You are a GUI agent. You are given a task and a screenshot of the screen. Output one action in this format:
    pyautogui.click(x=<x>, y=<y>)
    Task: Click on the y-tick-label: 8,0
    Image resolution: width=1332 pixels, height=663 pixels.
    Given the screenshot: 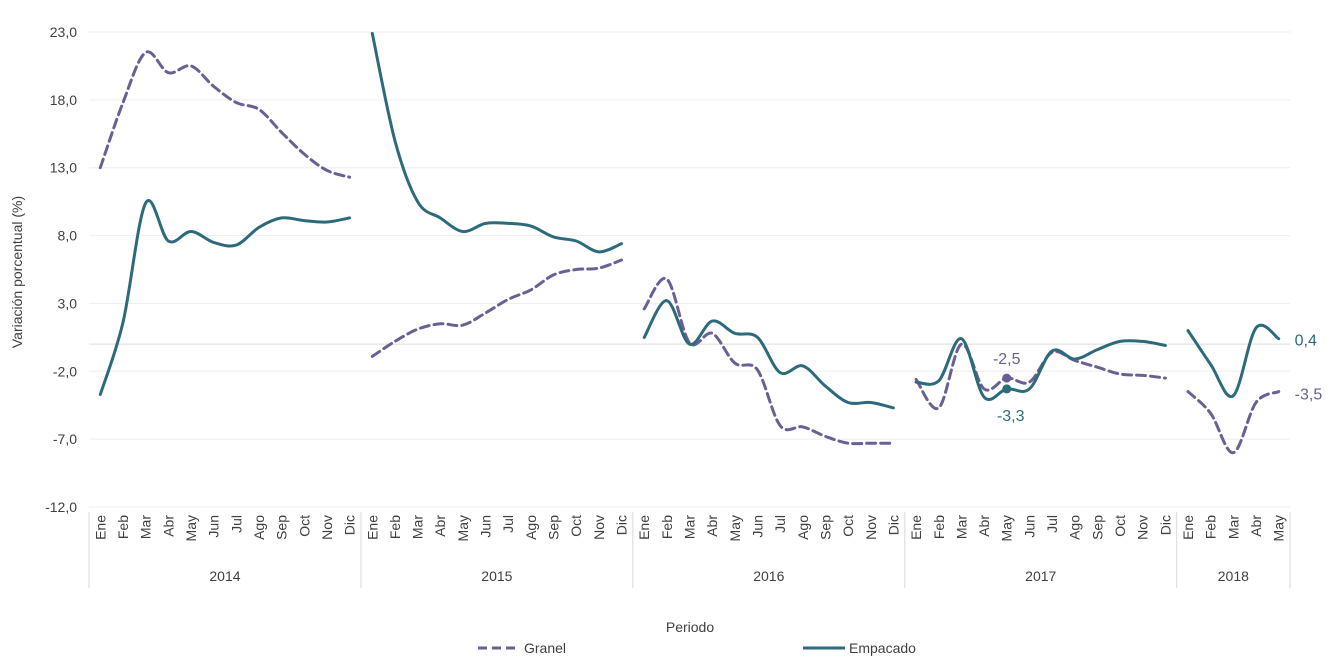 What is the action you would take?
    pyautogui.click(x=68, y=236)
    